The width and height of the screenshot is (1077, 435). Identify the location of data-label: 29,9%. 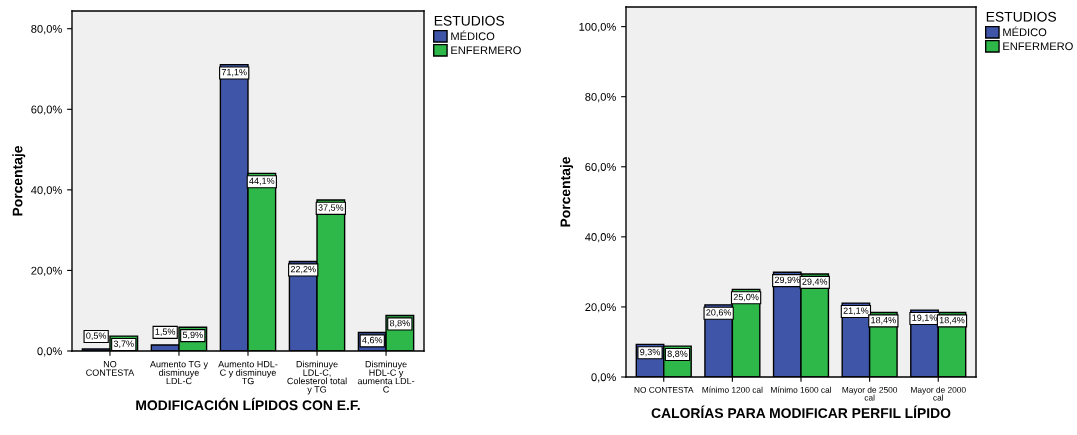
(787, 280).